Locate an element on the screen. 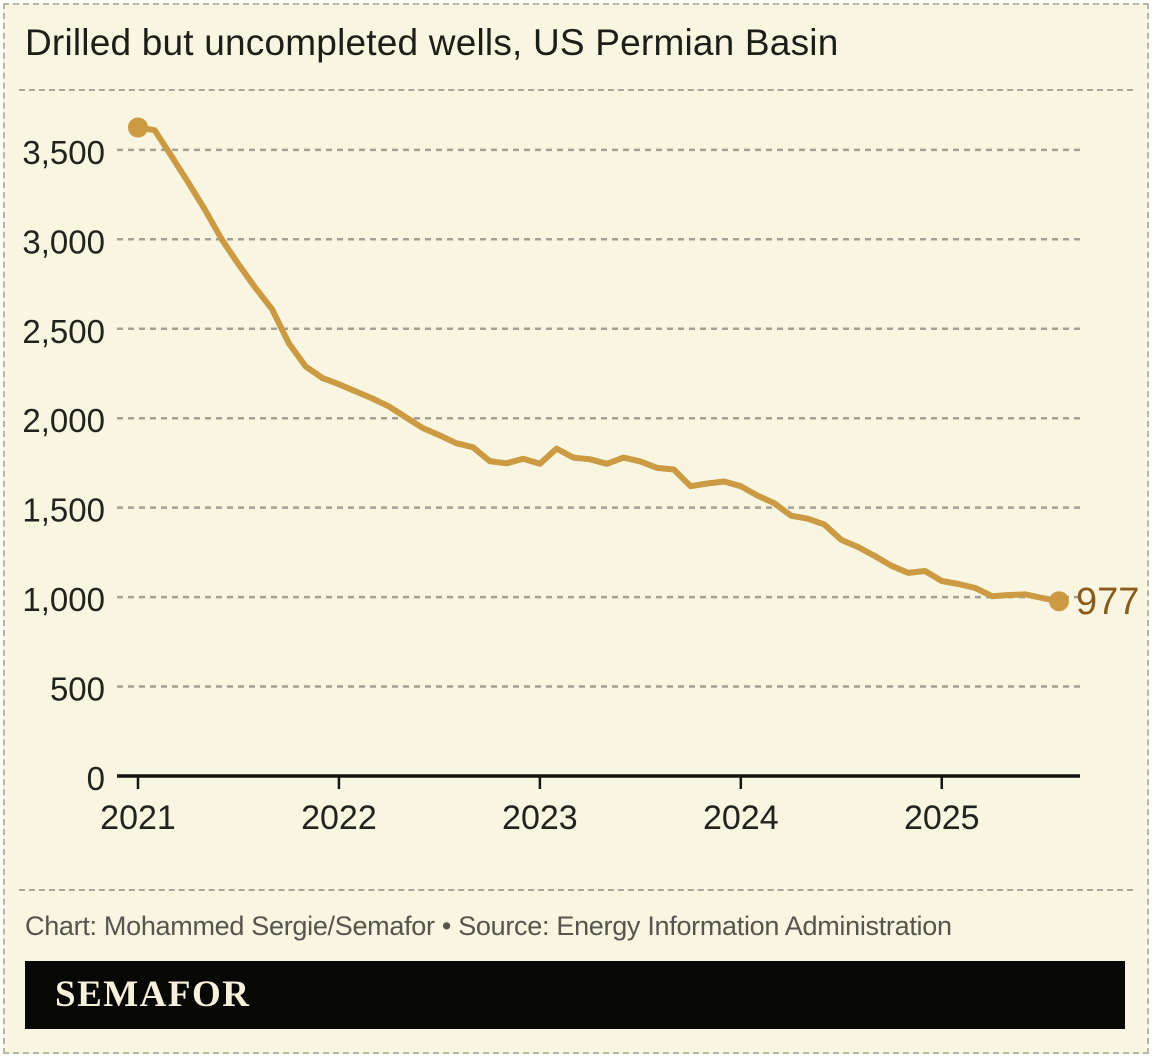  x-tick-label: 2022 is located at coordinates (339, 818).